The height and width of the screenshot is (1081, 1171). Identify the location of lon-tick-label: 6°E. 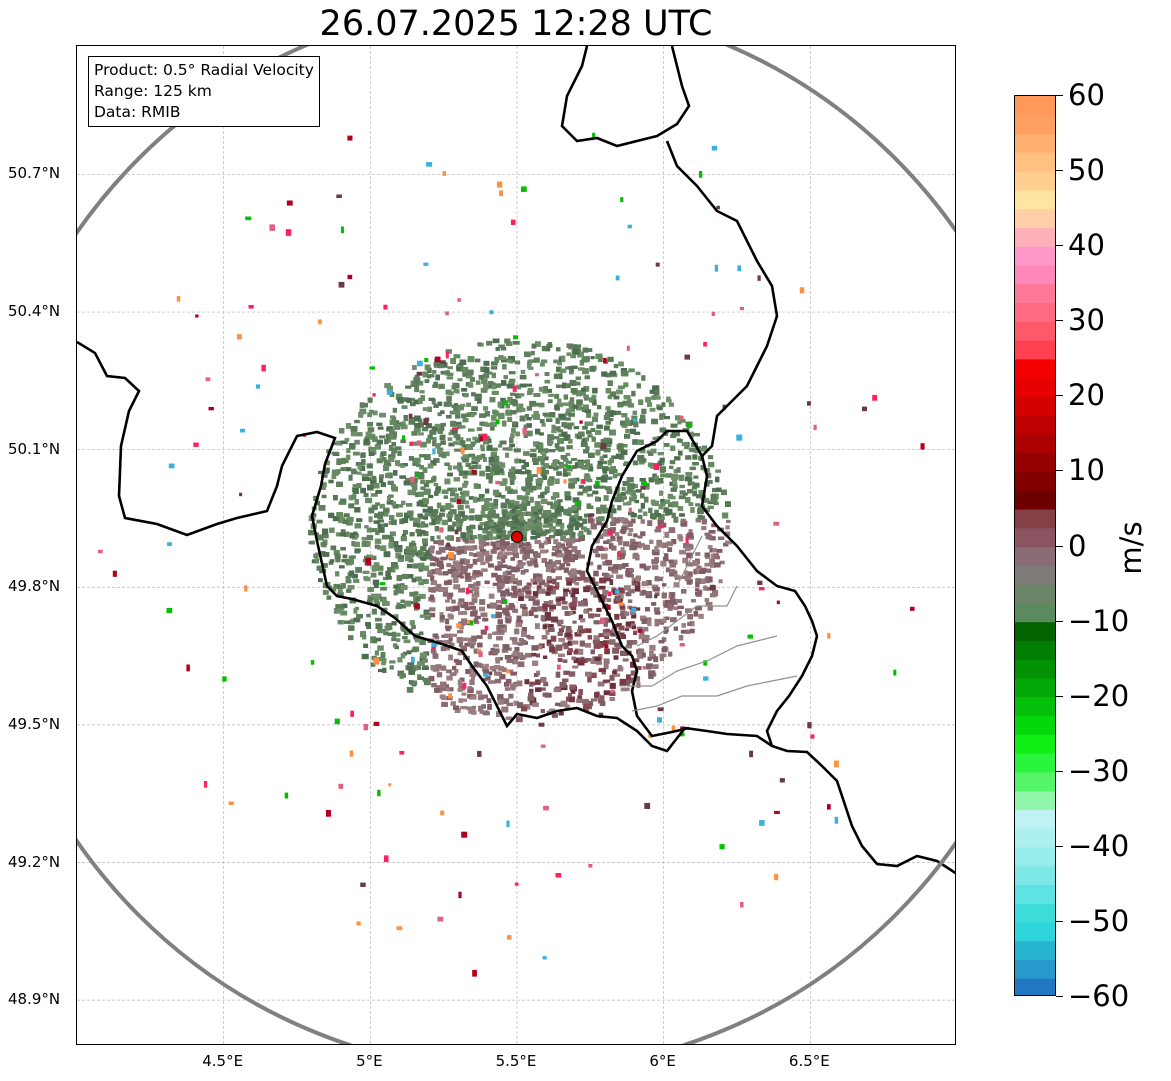
(662, 1061).